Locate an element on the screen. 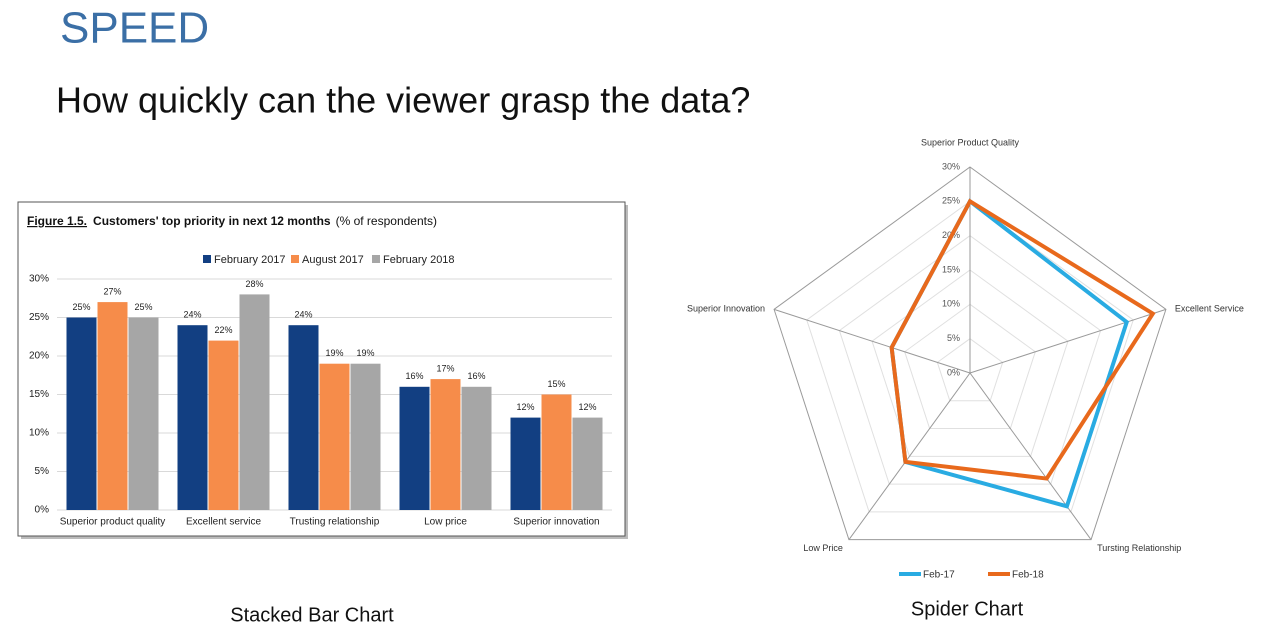  y-tick-label: 15% is located at coordinates (39, 394).